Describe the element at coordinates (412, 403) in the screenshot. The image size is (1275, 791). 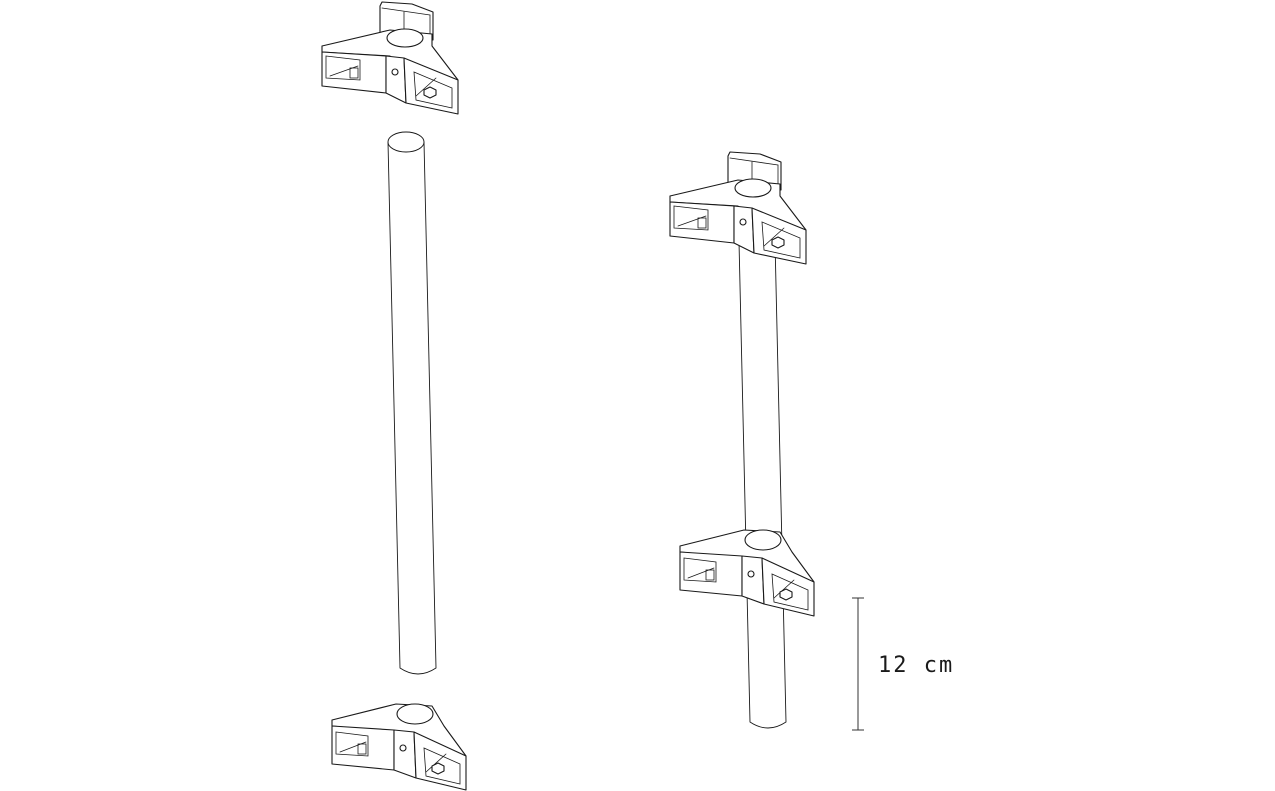
I see `loose-rod` at that location.